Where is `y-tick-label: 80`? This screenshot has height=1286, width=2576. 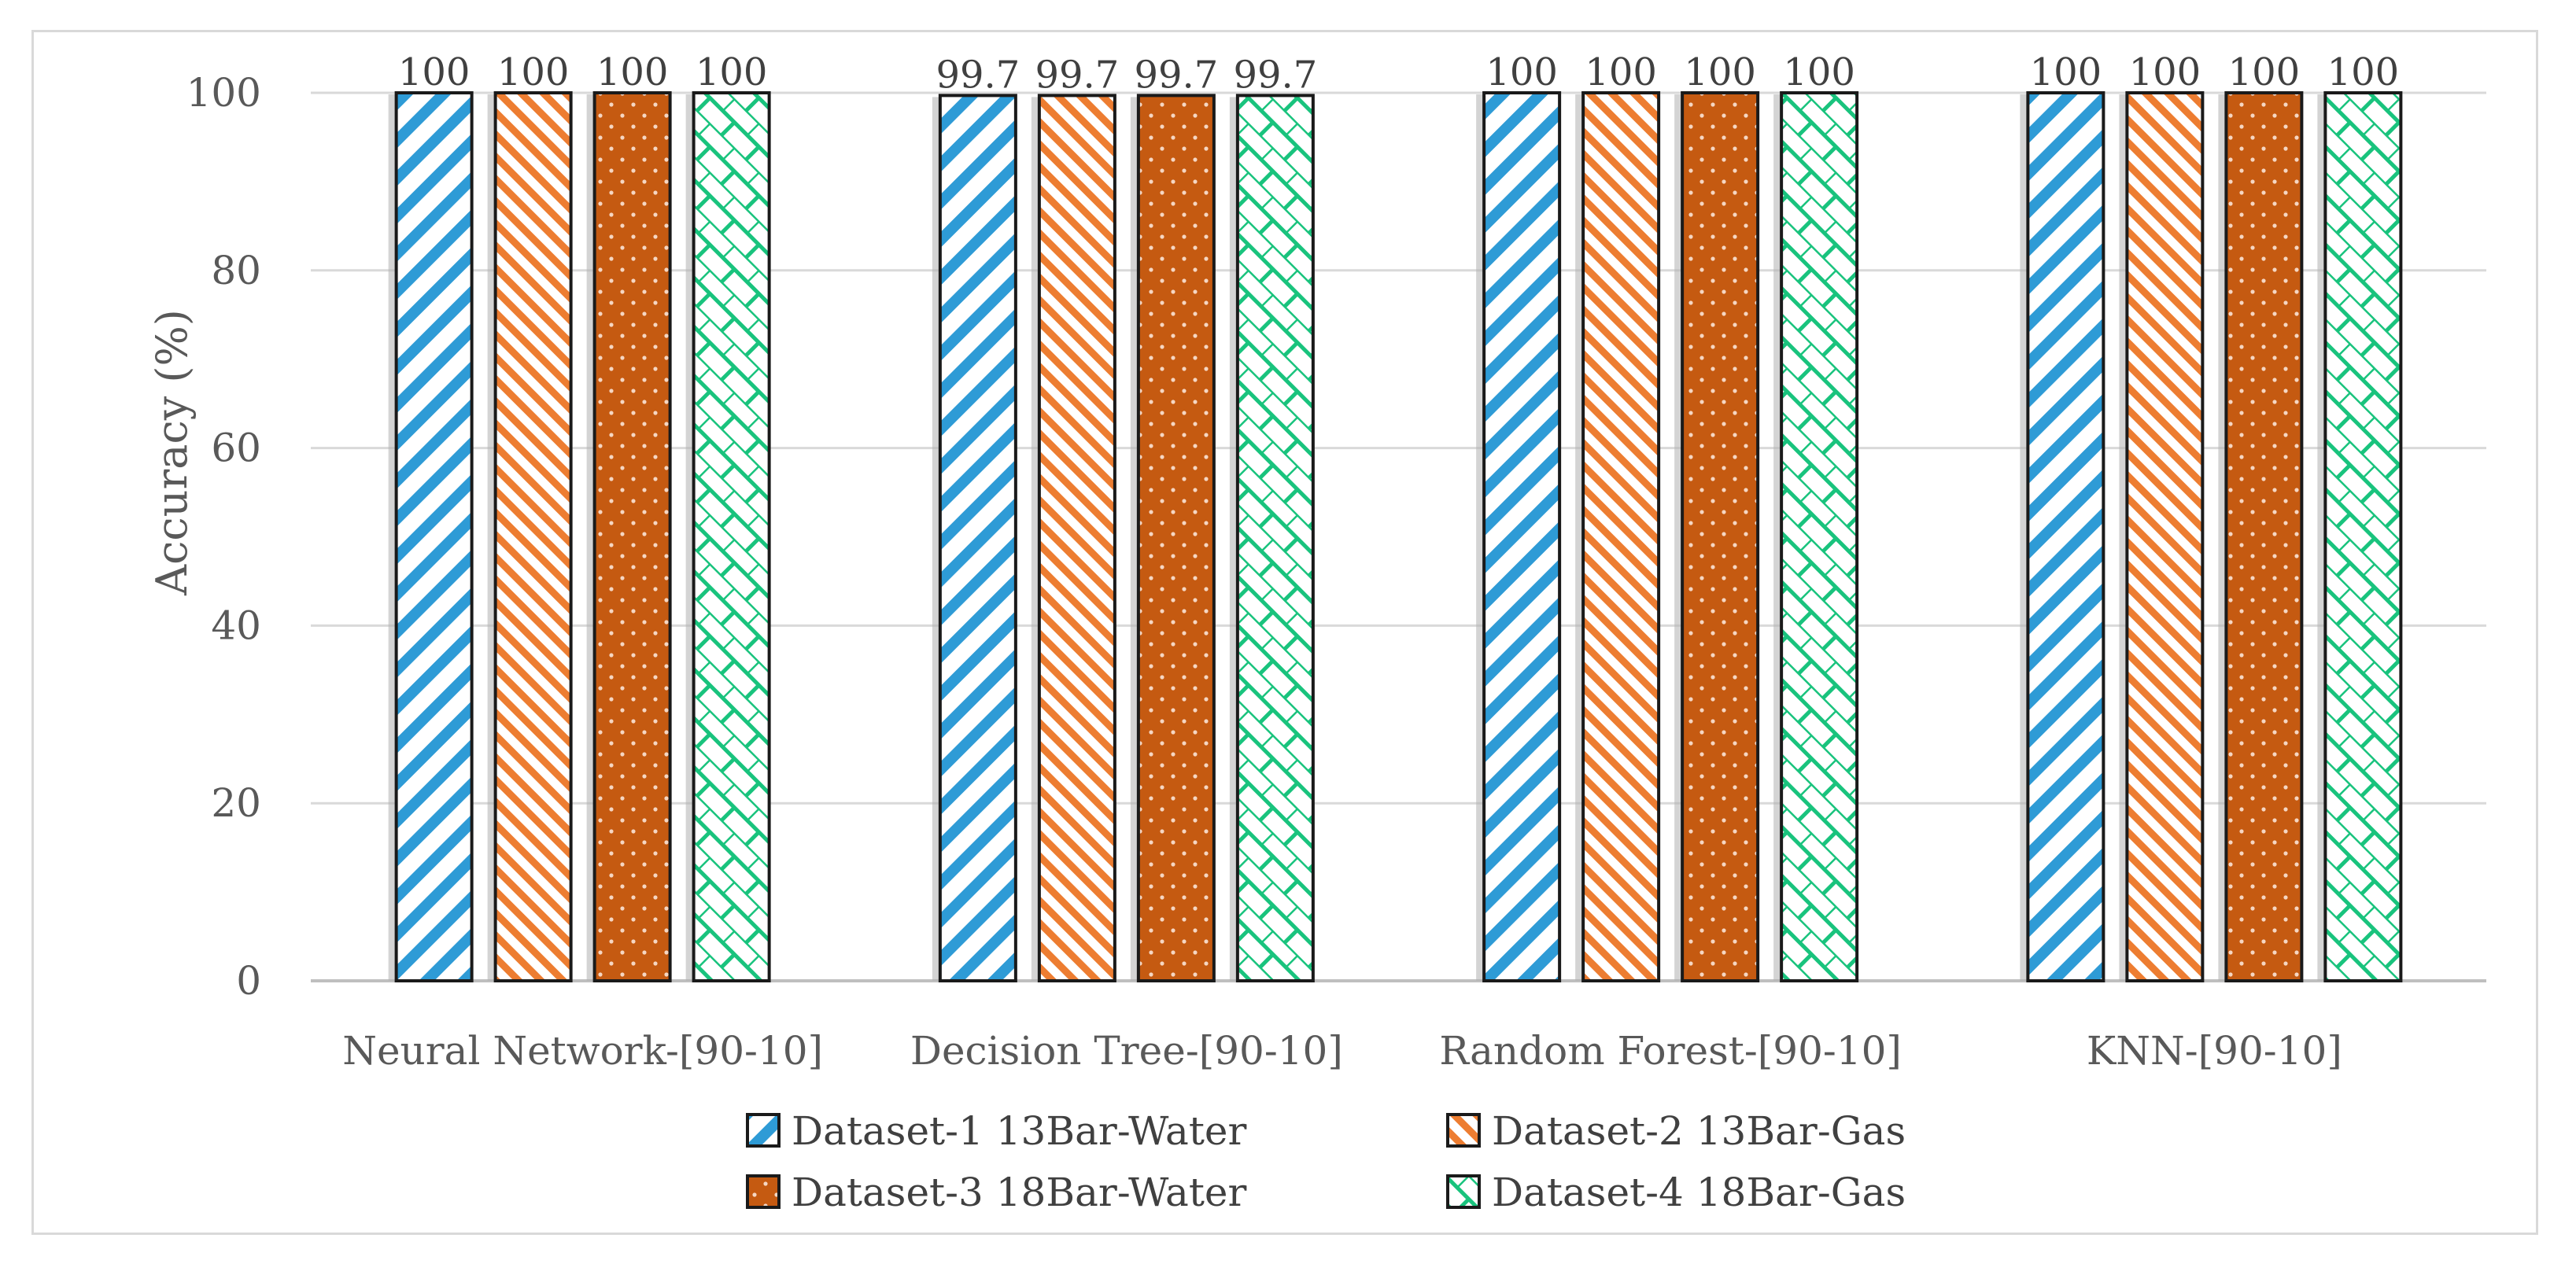 y-tick-label: 80 is located at coordinates (236, 271).